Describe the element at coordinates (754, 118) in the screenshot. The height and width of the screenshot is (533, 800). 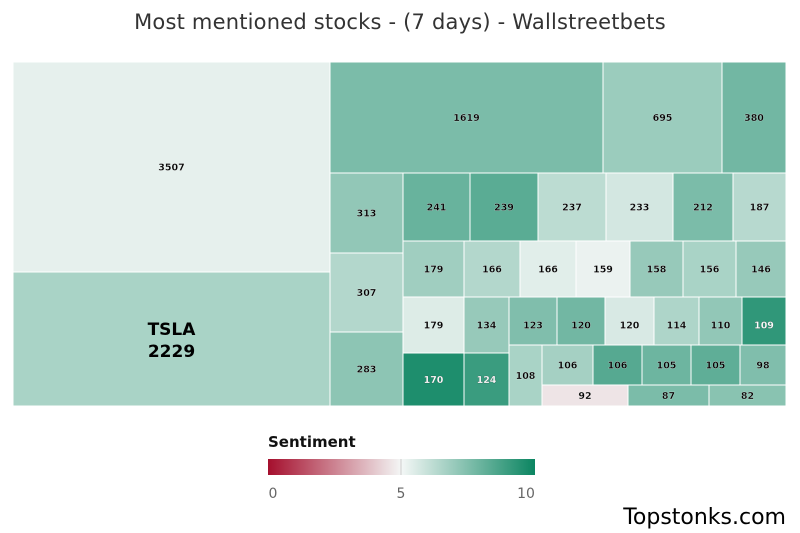
I see `tile-value-label: 380` at that location.